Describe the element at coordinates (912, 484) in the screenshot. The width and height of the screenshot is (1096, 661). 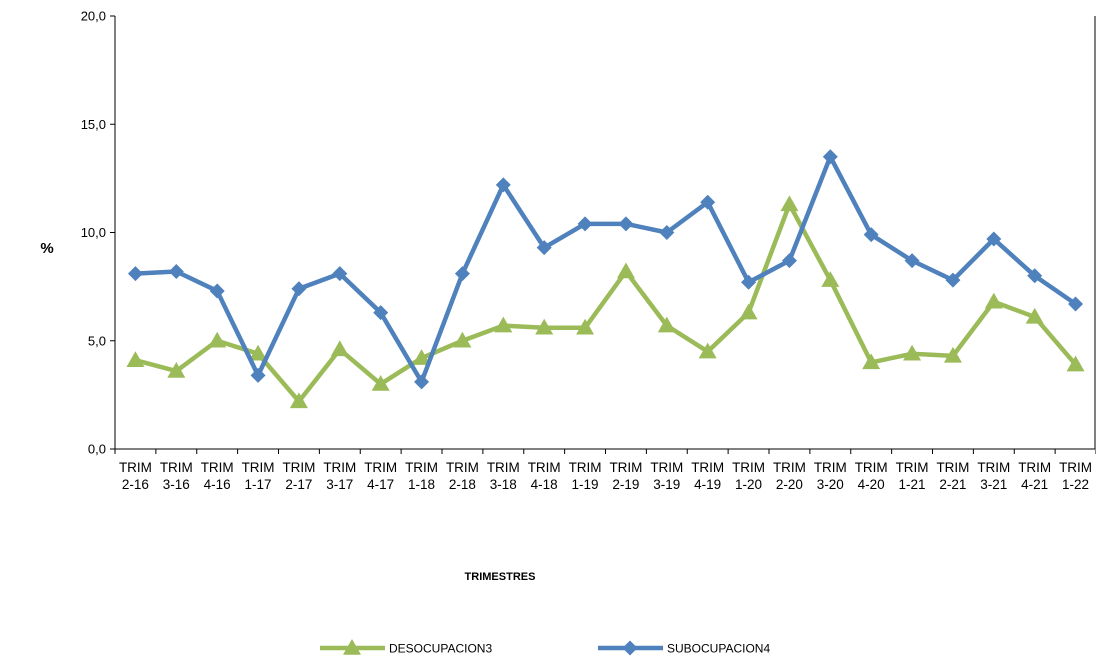
I see `x-tick-label-line: 1-21` at that location.